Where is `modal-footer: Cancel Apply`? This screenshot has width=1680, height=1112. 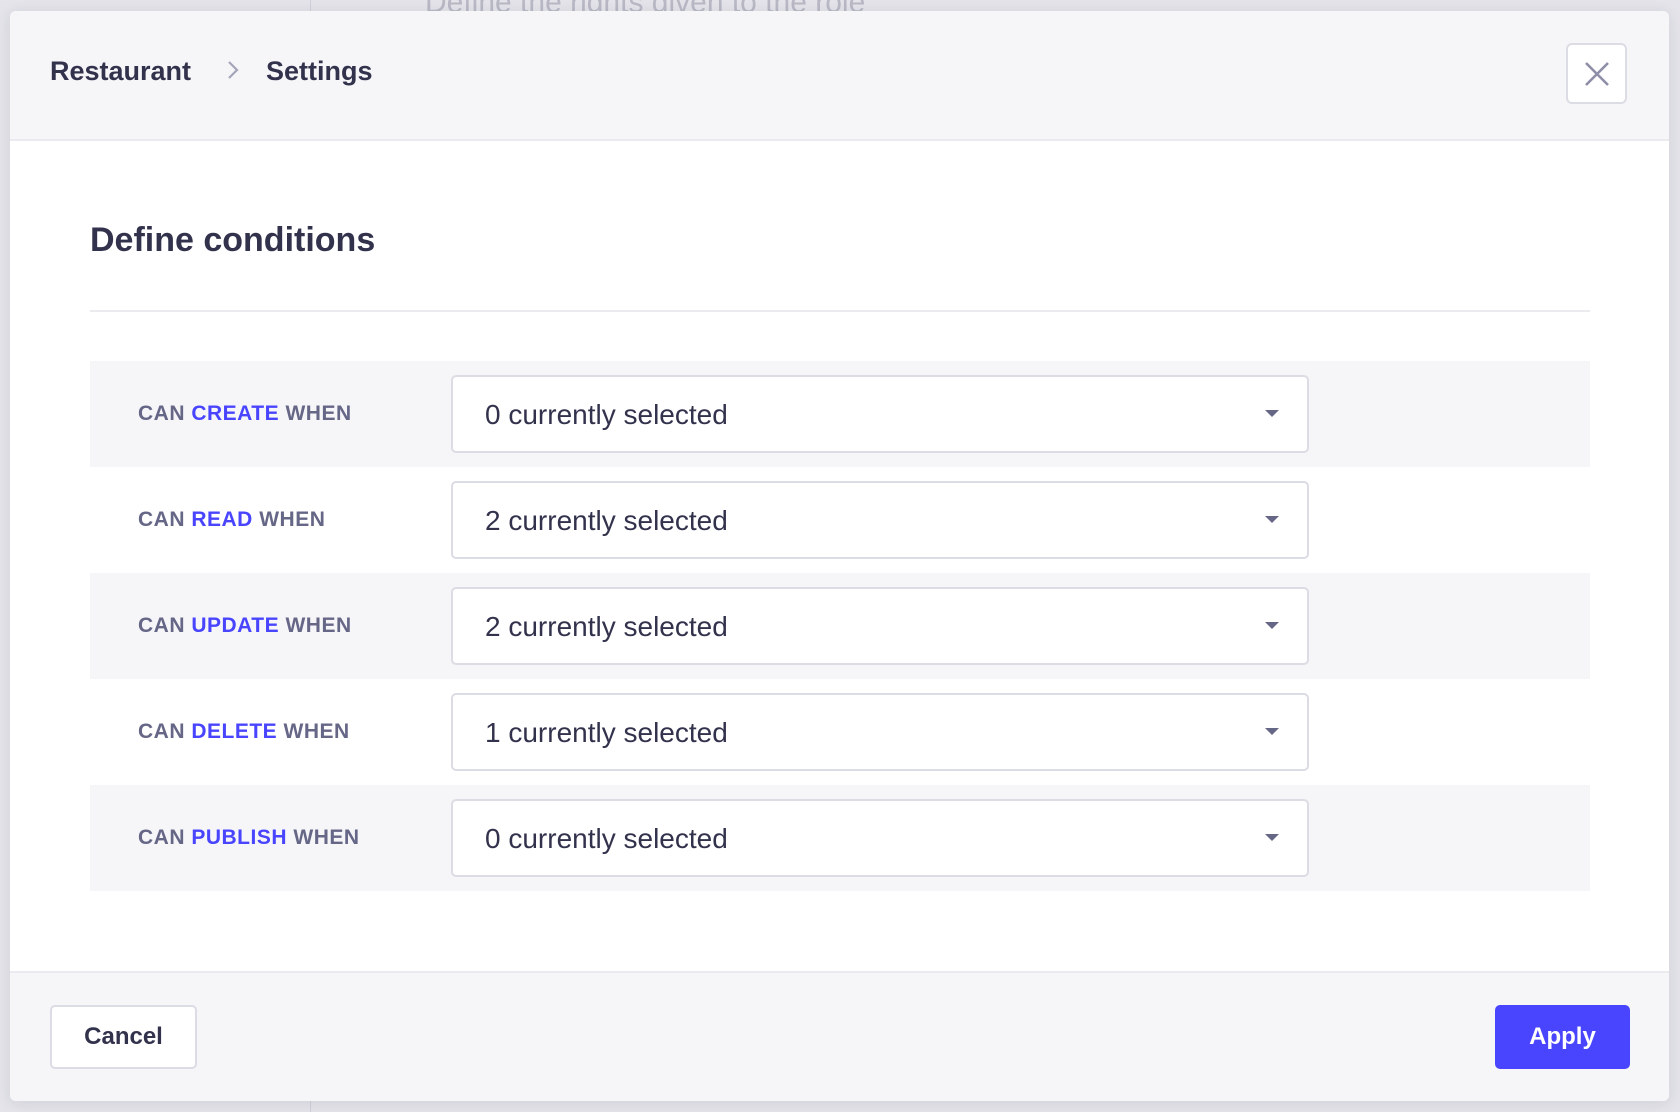 modal-footer: Cancel Apply is located at coordinates (839, 1036).